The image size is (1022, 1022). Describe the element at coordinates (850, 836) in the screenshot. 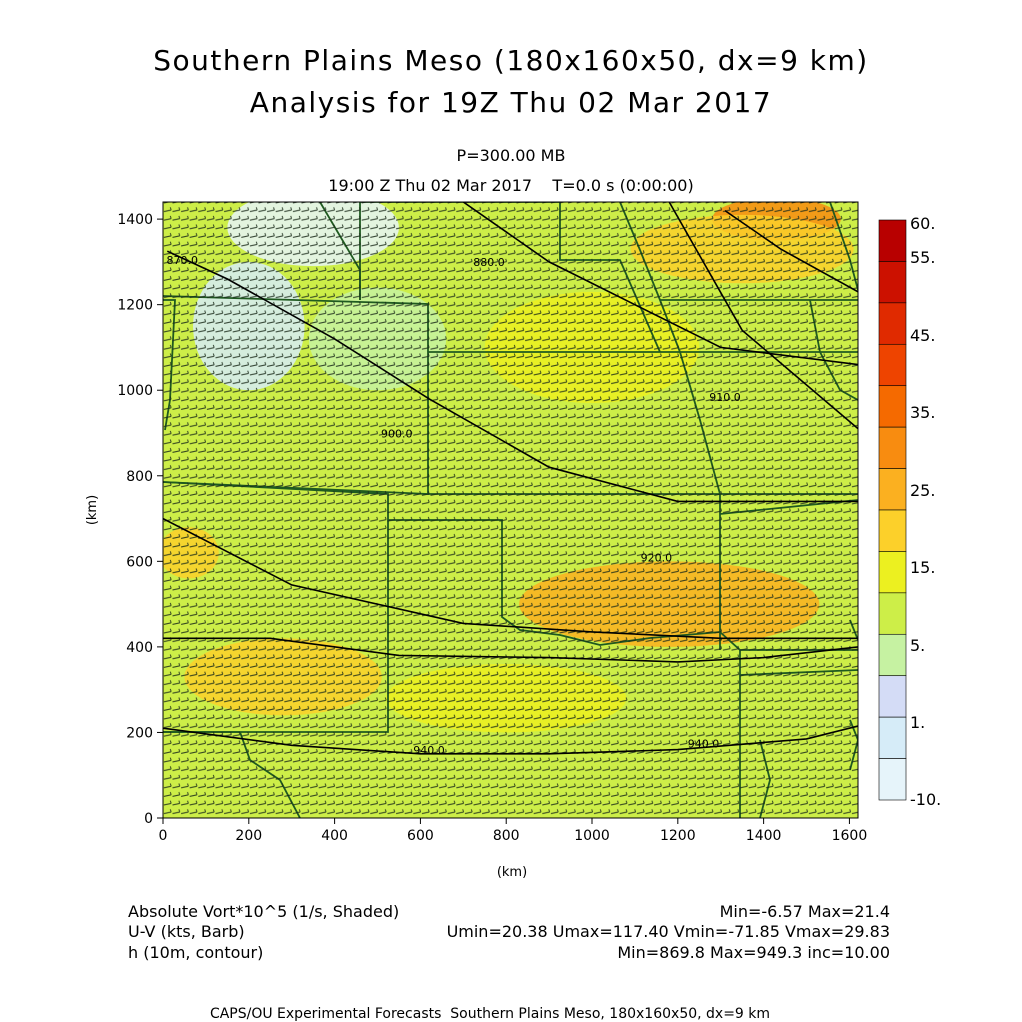

I see `x-tick-label: 1600` at that location.